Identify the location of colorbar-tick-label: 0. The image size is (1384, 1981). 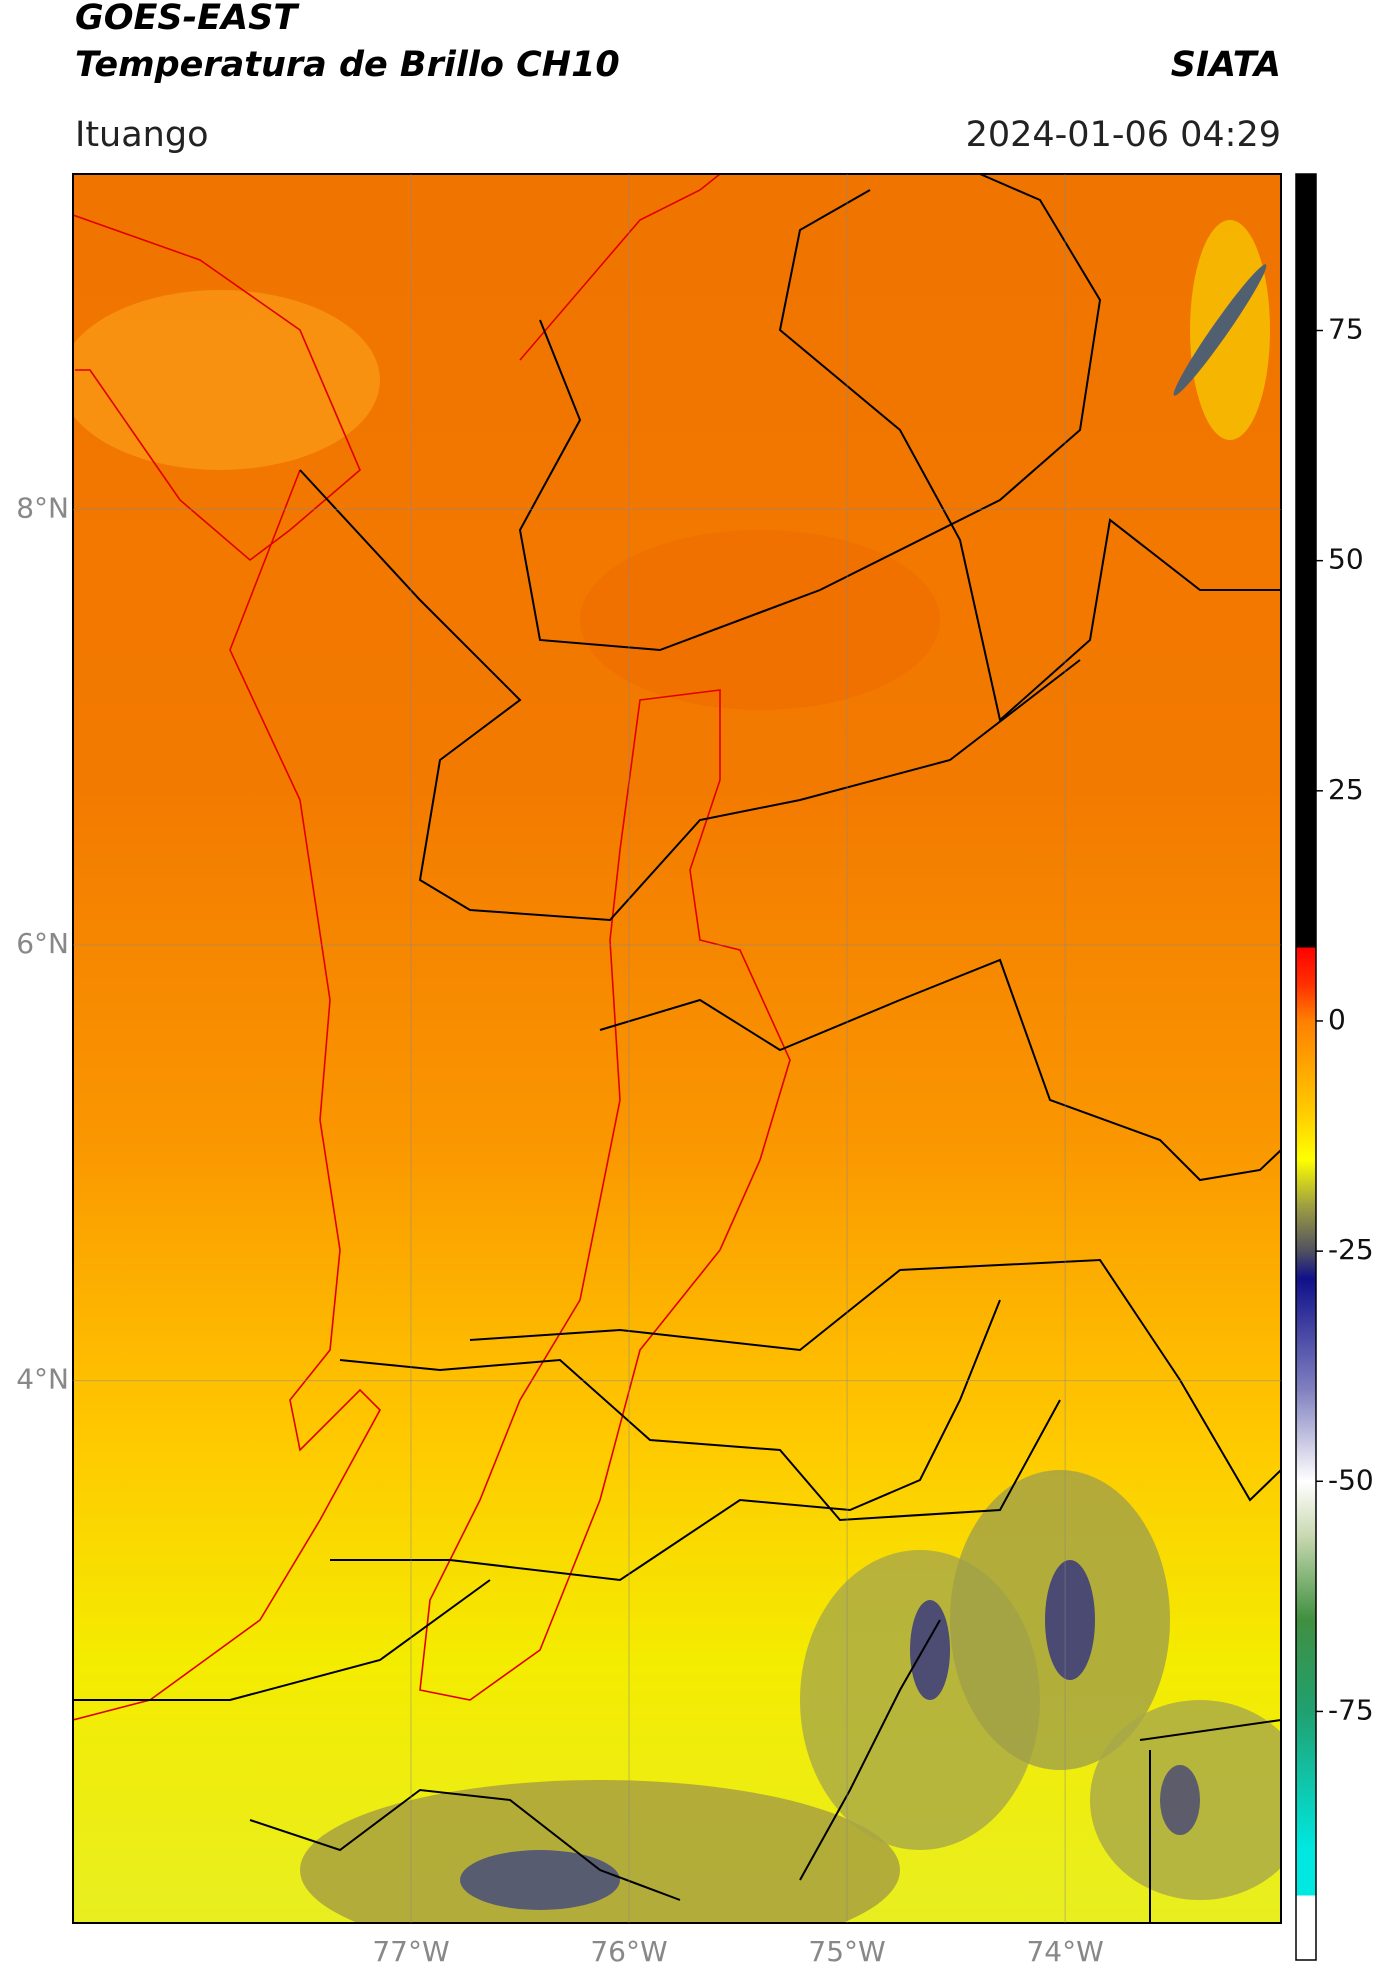
(1337, 1019).